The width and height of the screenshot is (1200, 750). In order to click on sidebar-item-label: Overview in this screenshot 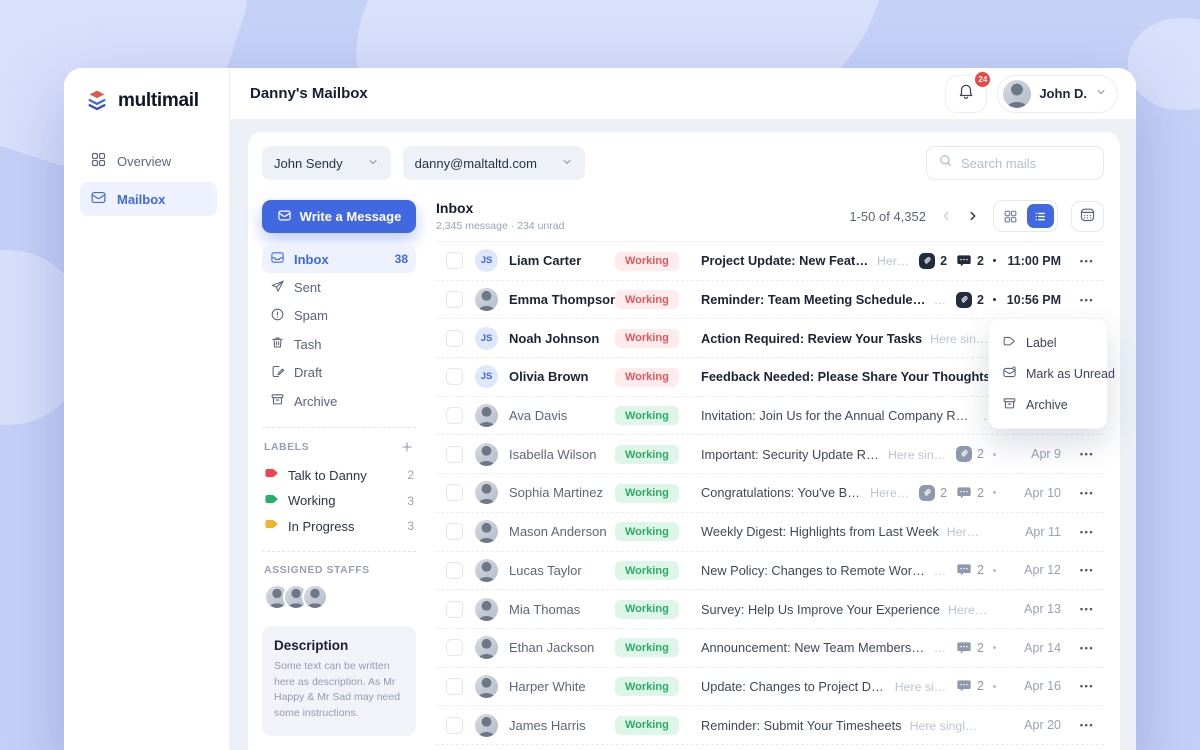, I will do `click(144, 161)`.